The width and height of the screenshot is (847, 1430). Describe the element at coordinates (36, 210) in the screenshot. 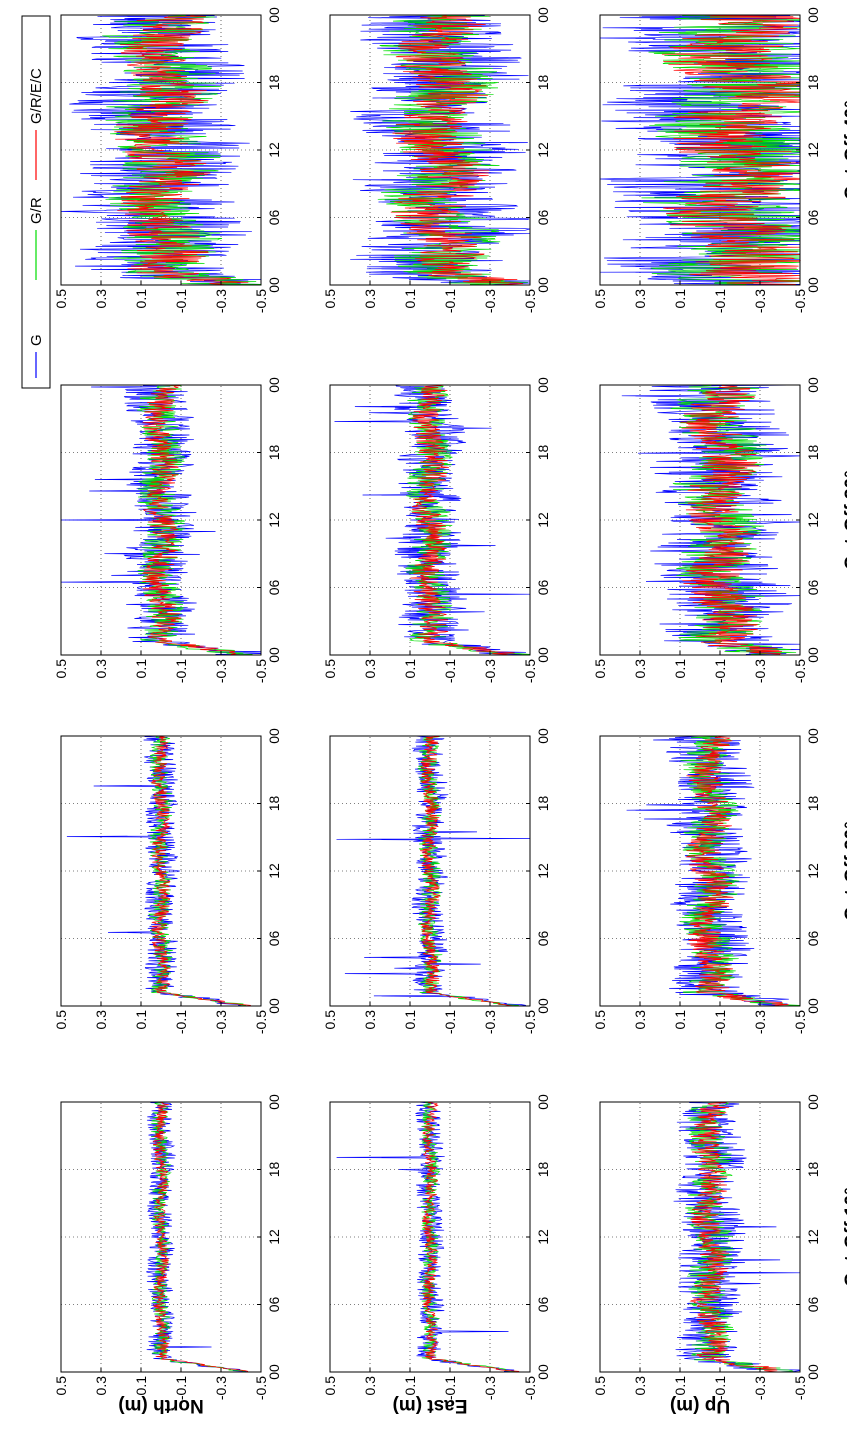

I see `legend-label-gr: G/R` at that location.